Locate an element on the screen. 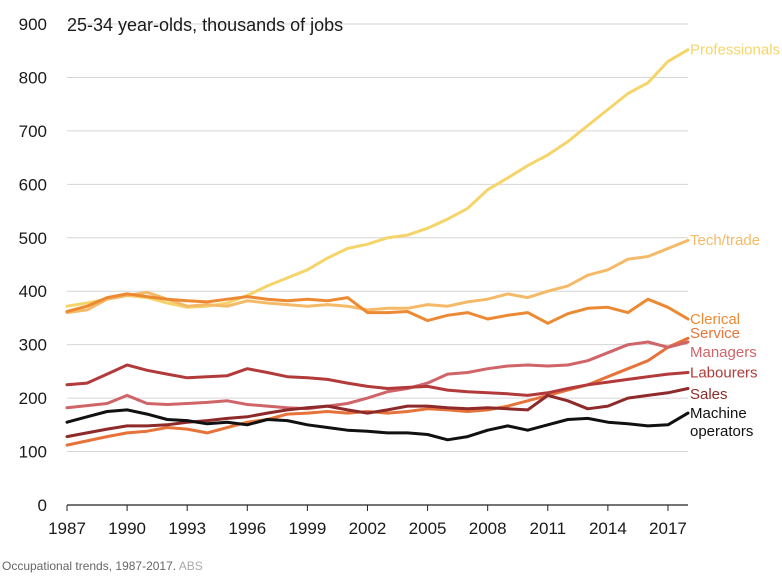 The image size is (782, 579). series-label: Clerical is located at coordinates (715, 319).